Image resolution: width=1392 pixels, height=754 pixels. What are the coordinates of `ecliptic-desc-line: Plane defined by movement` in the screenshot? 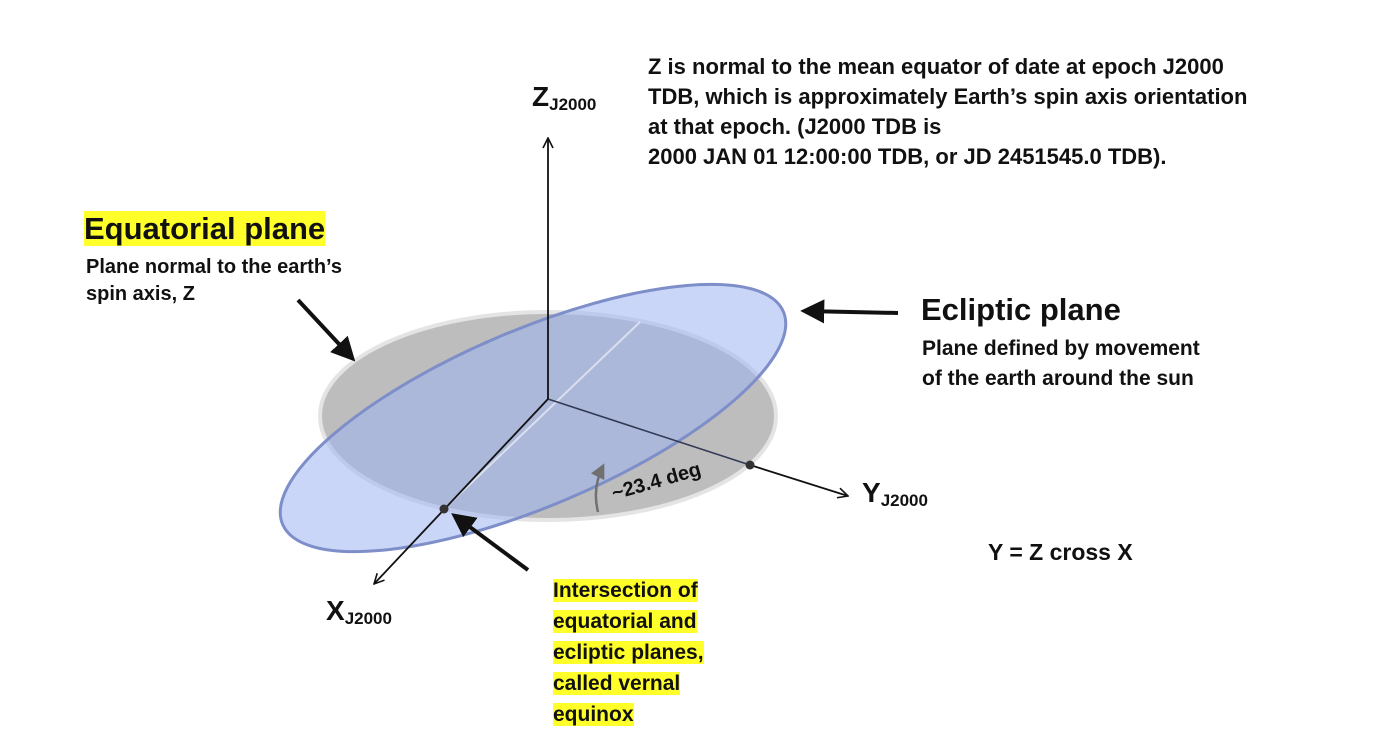 It's located at (1061, 349).